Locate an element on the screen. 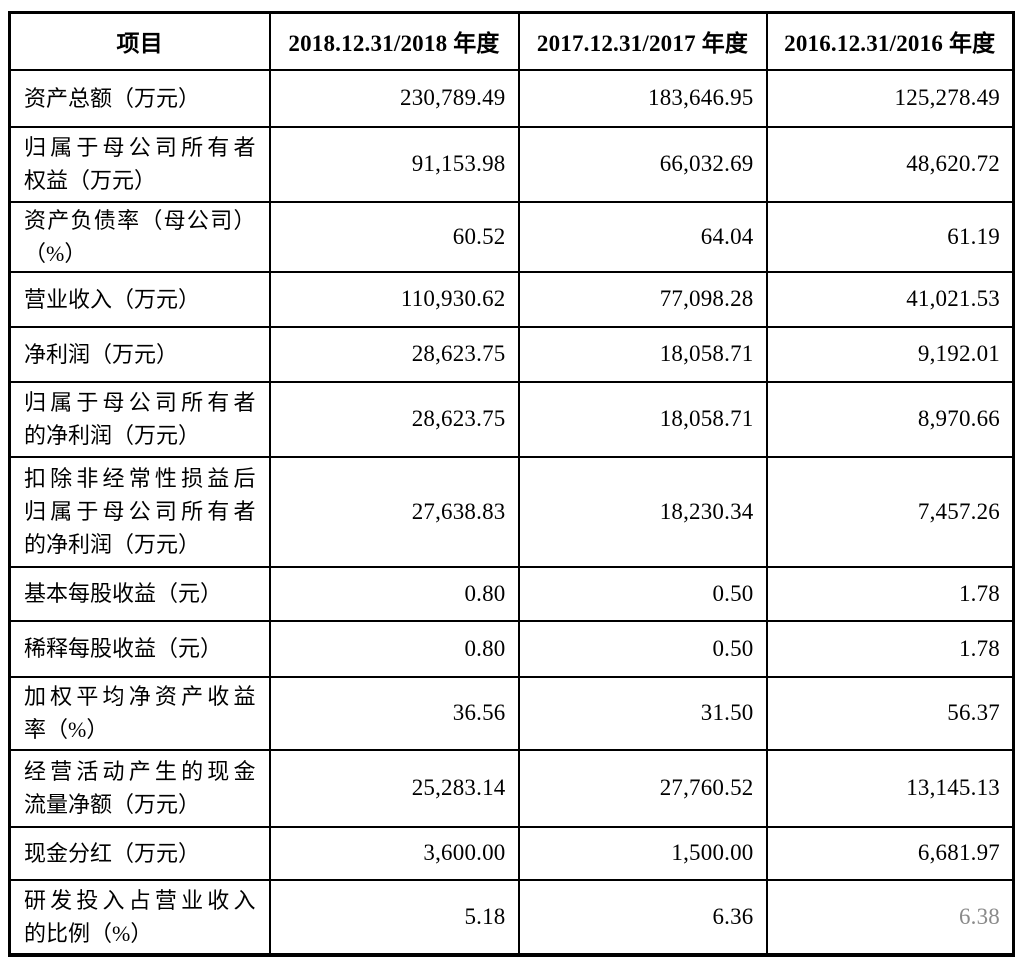  column-header-item: 项目 is located at coordinates (139, 41).